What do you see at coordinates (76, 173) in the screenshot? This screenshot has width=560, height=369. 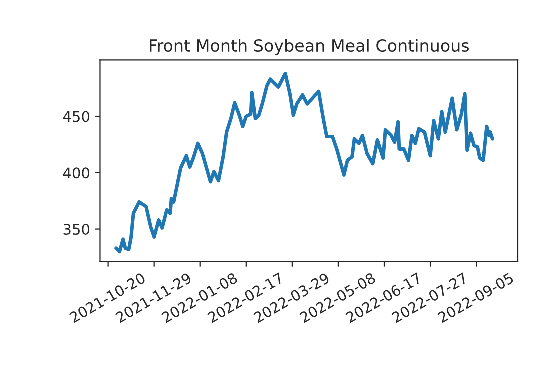 I see `y-tick-label: 400` at bounding box center [76, 173].